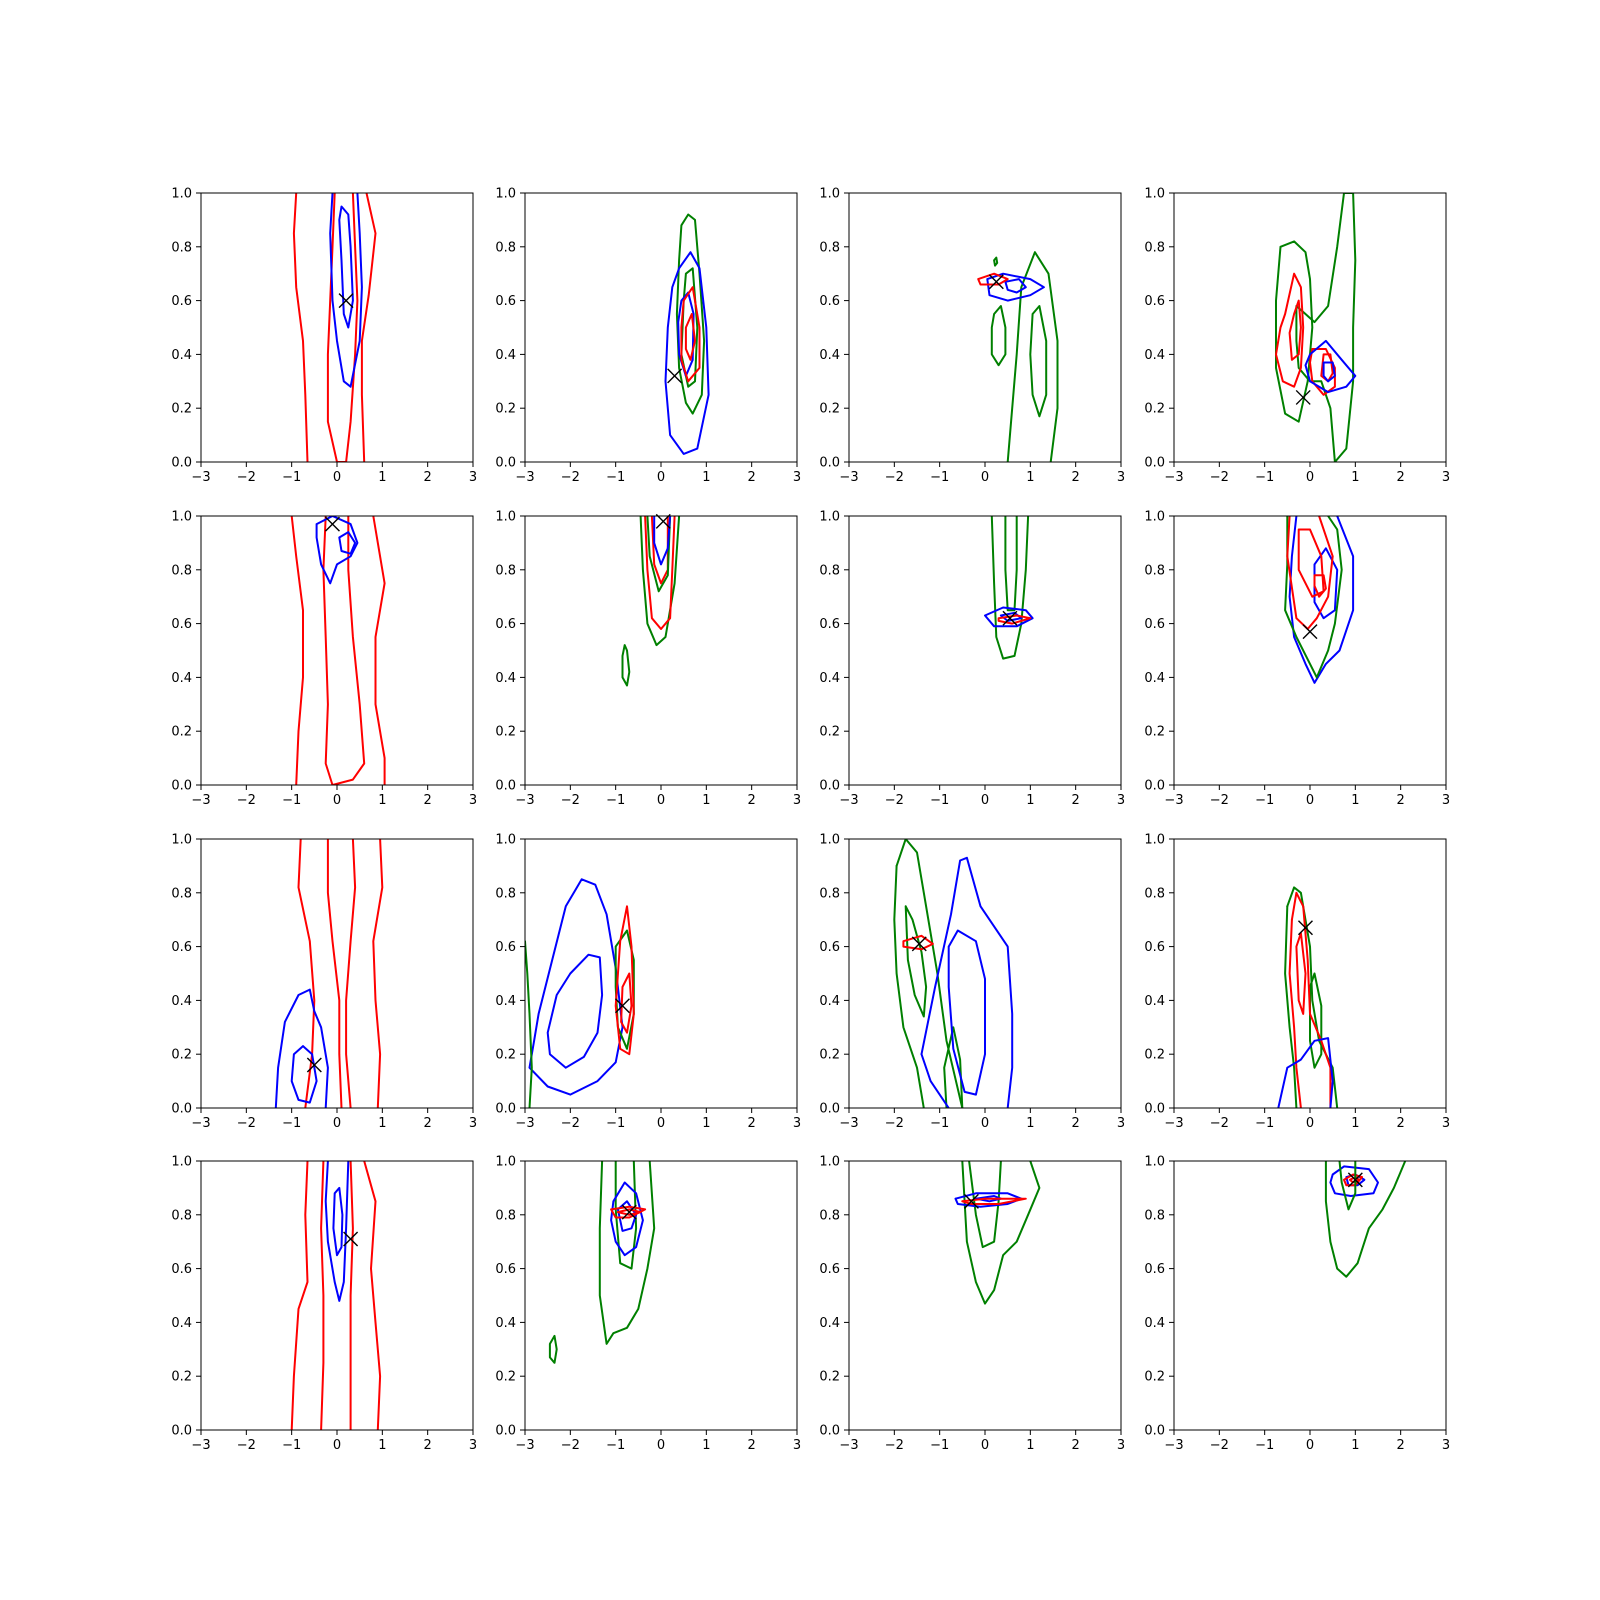  I want to click on subplot-r3-c3: −3 −2 −1 0 1 2 3 0.0 0.2 0.4 0.6 0.8 1.0, so click(972, 982).